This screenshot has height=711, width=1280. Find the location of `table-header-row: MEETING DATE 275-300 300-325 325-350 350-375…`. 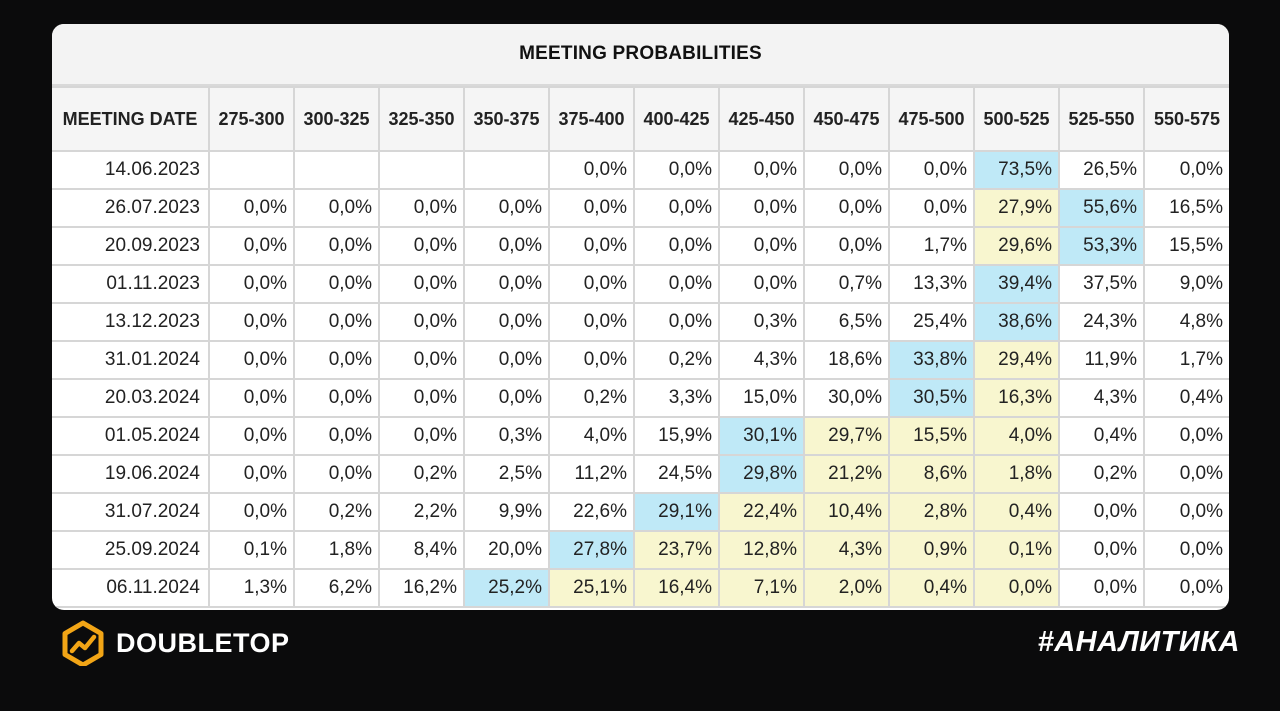

table-header-row: MEETING DATE 275-300 300-325 325-350 350-375… is located at coordinates (640, 119).